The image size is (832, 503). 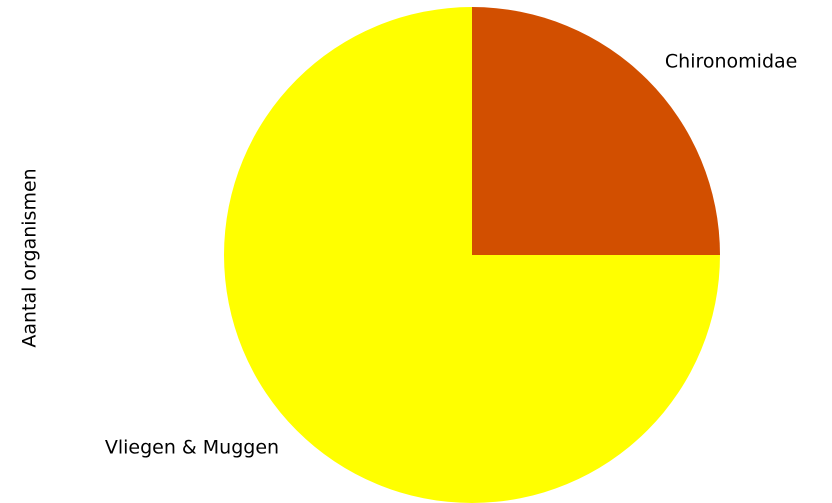 I want to click on pie-slice-chironomidae, so click(x=596, y=131).